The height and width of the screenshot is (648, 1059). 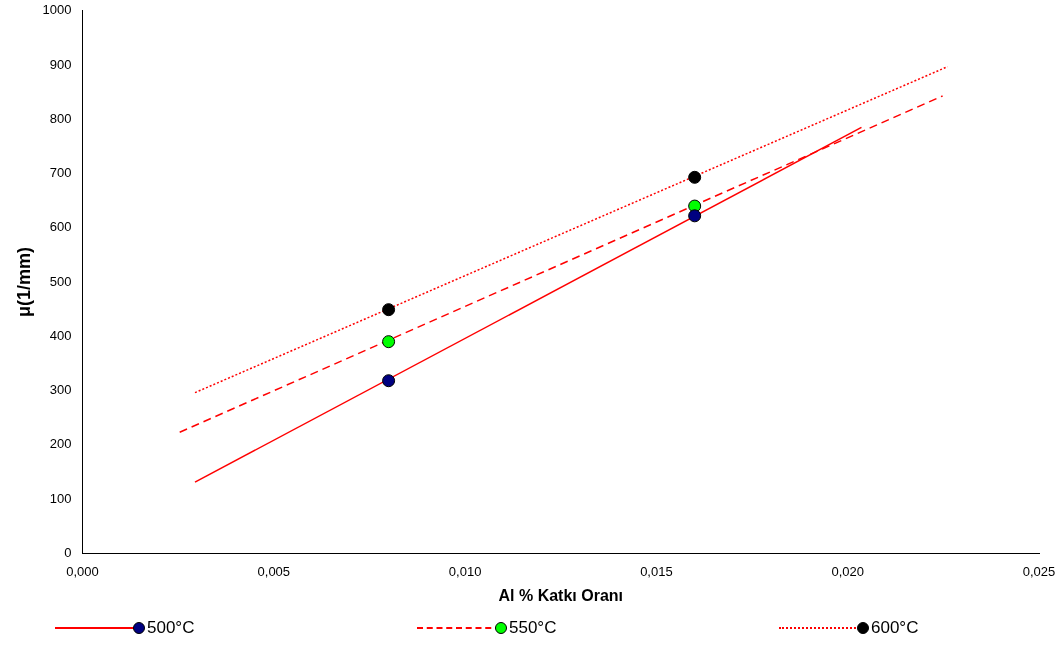 What do you see at coordinates (60, 390) in the screenshot?
I see `y-tick-label: 300` at bounding box center [60, 390].